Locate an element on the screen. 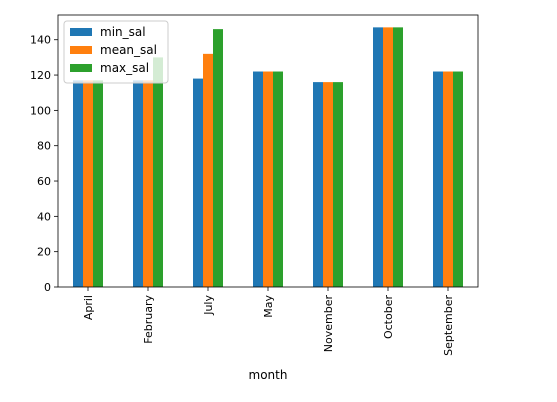  y-tick-label: 140 is located at coordinates (40, 40).